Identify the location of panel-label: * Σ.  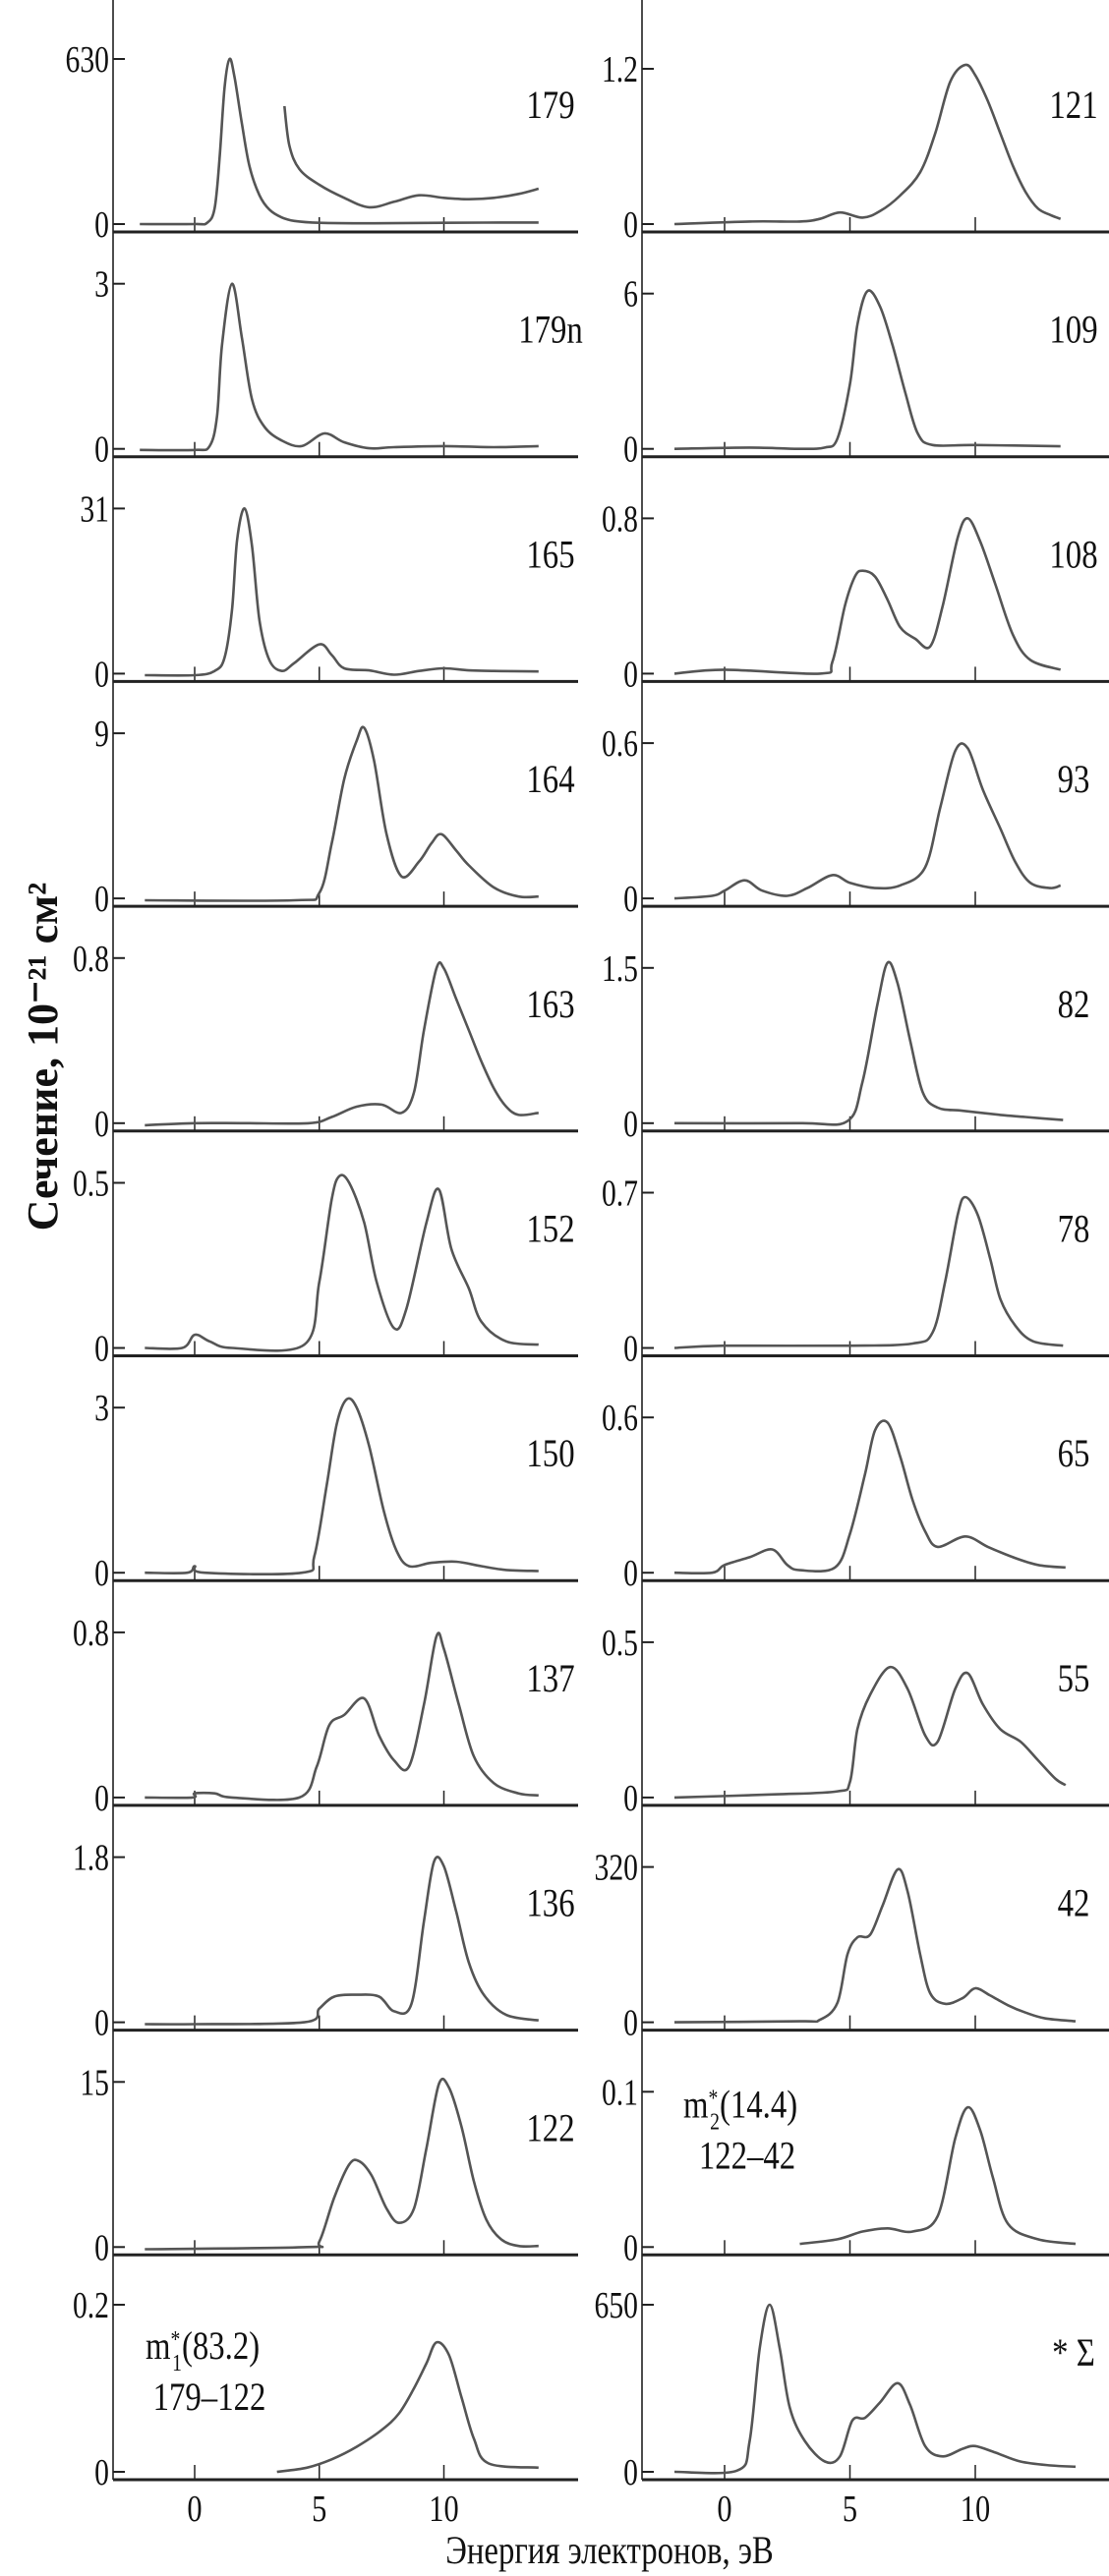
(1073, 2353).